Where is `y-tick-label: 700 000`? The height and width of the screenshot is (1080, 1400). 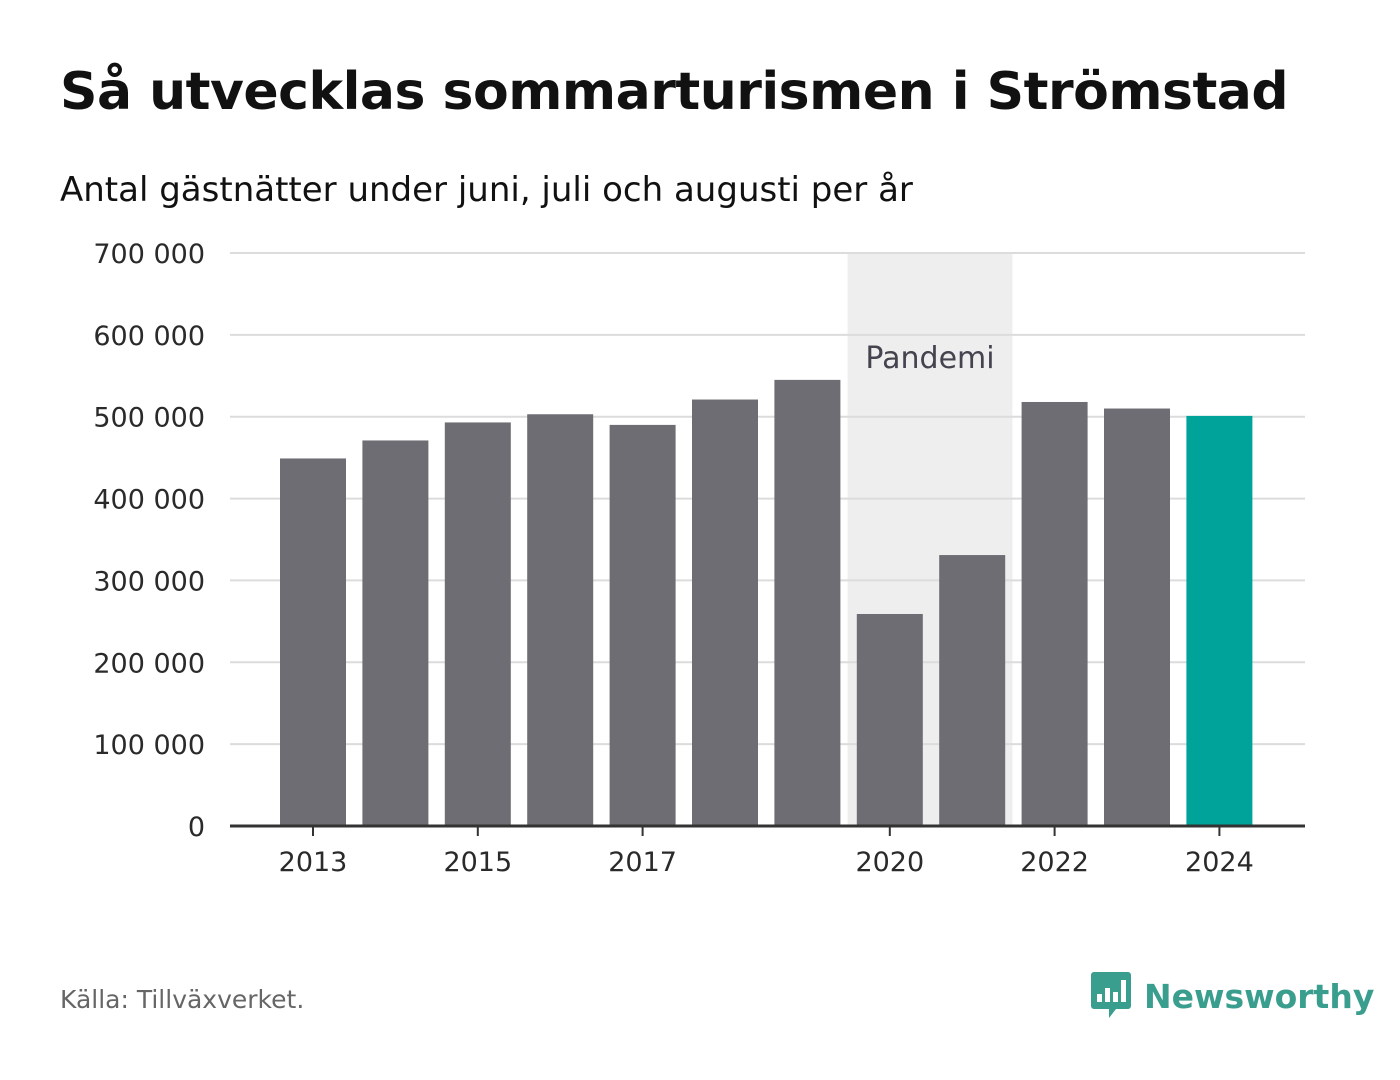 y-tick-label: 700 000 is located at coordinates (149, 254).